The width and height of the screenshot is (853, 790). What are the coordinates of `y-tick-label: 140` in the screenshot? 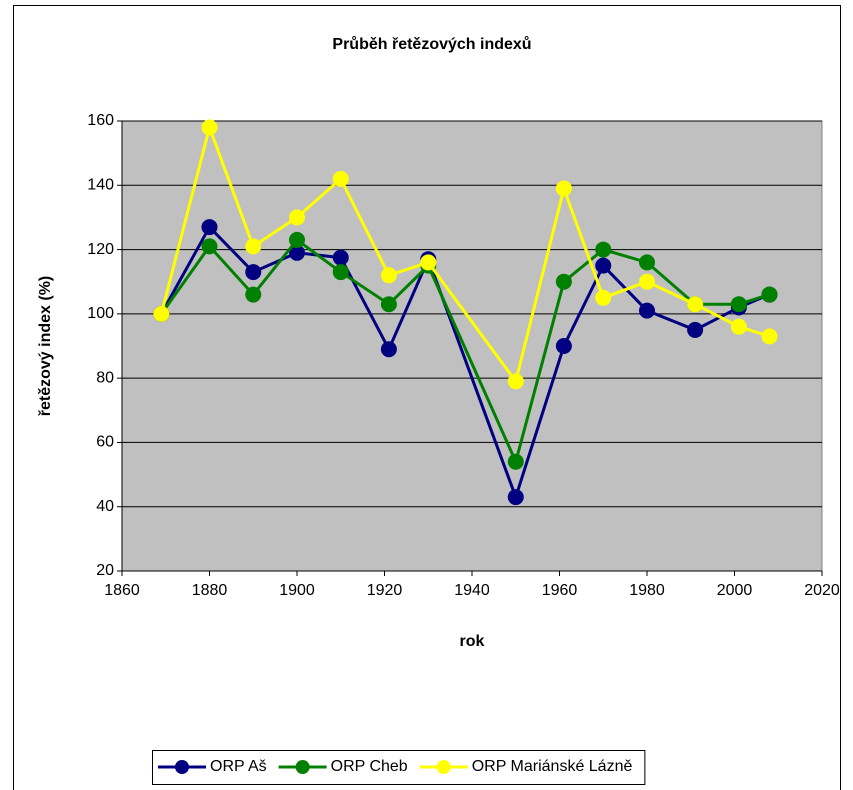 It's located at (100, 185).